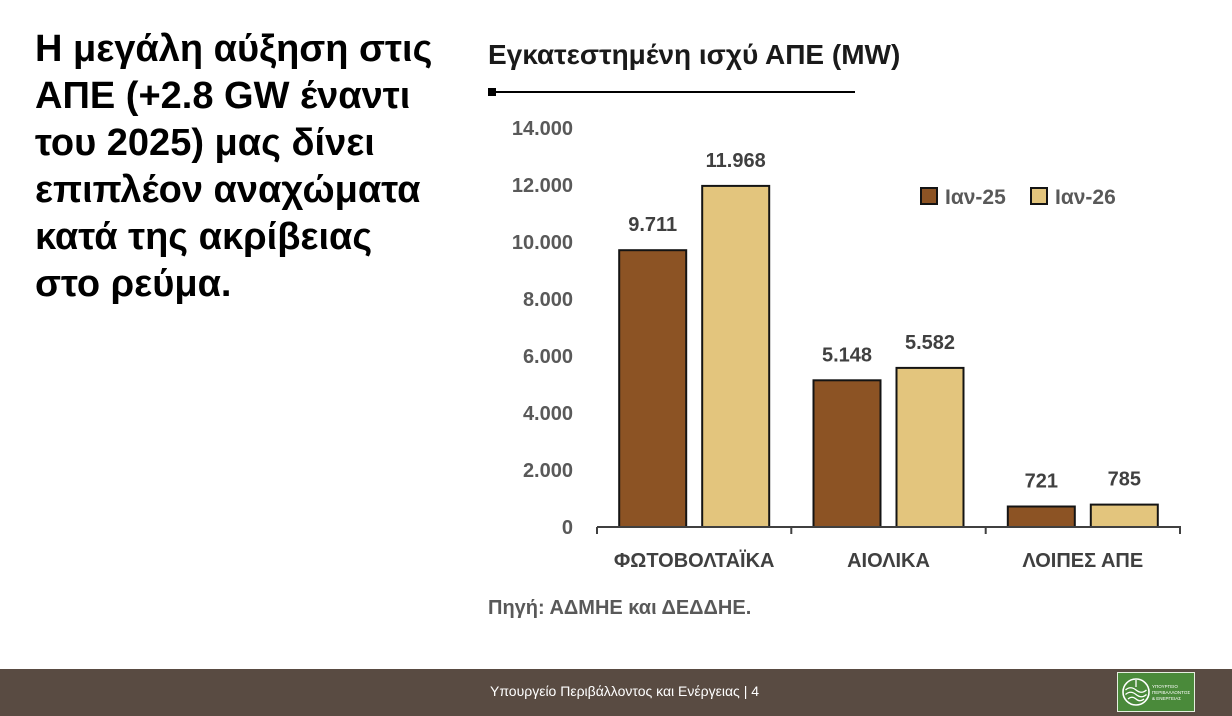 The width and height of the screenshot is (1232, 716). I want to click on chart-title-rule-marker, so click(492, 92).